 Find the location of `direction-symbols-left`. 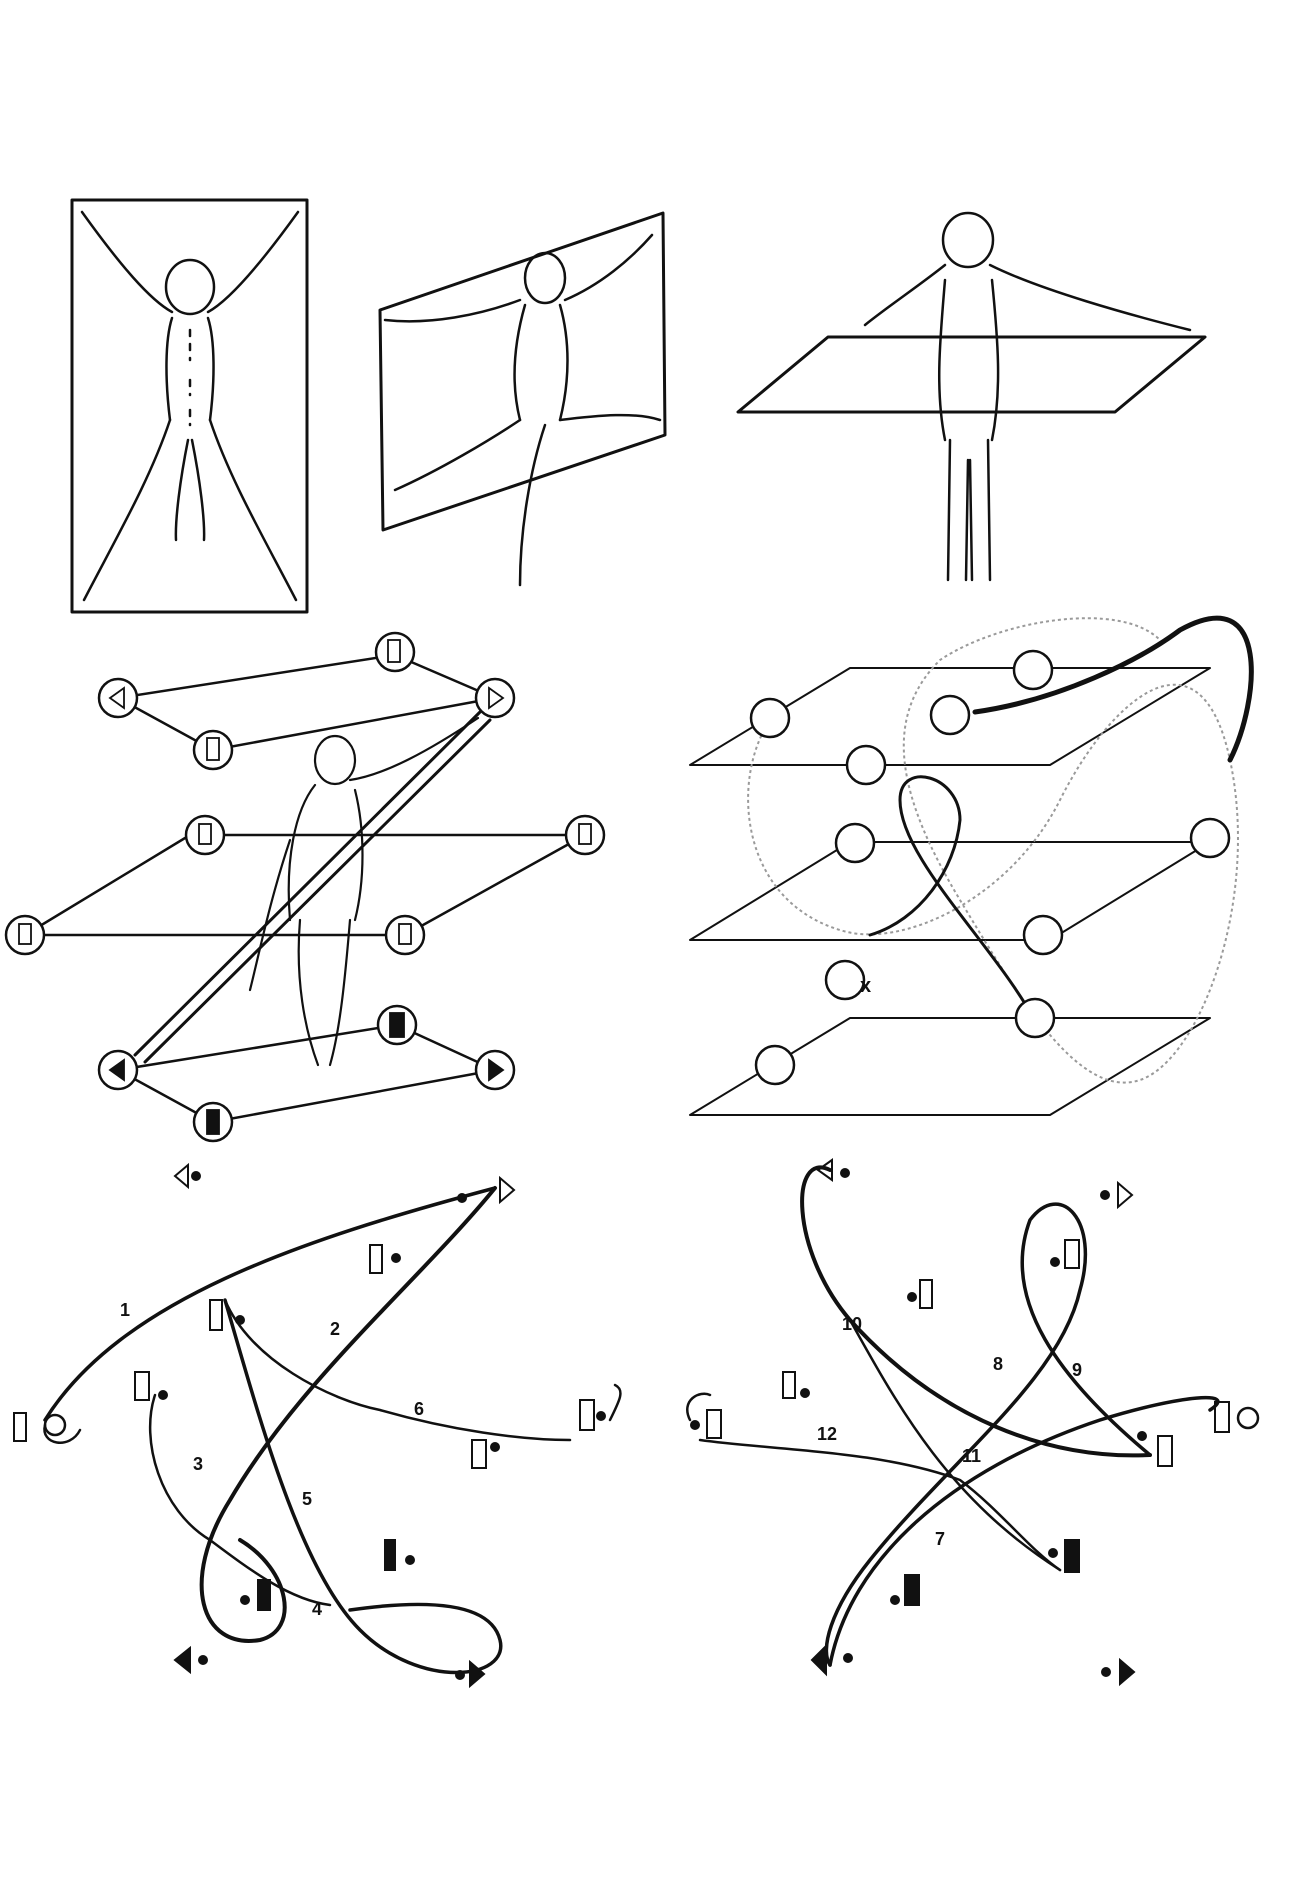

direction-symbols-left is located at coordinates (305, 887).